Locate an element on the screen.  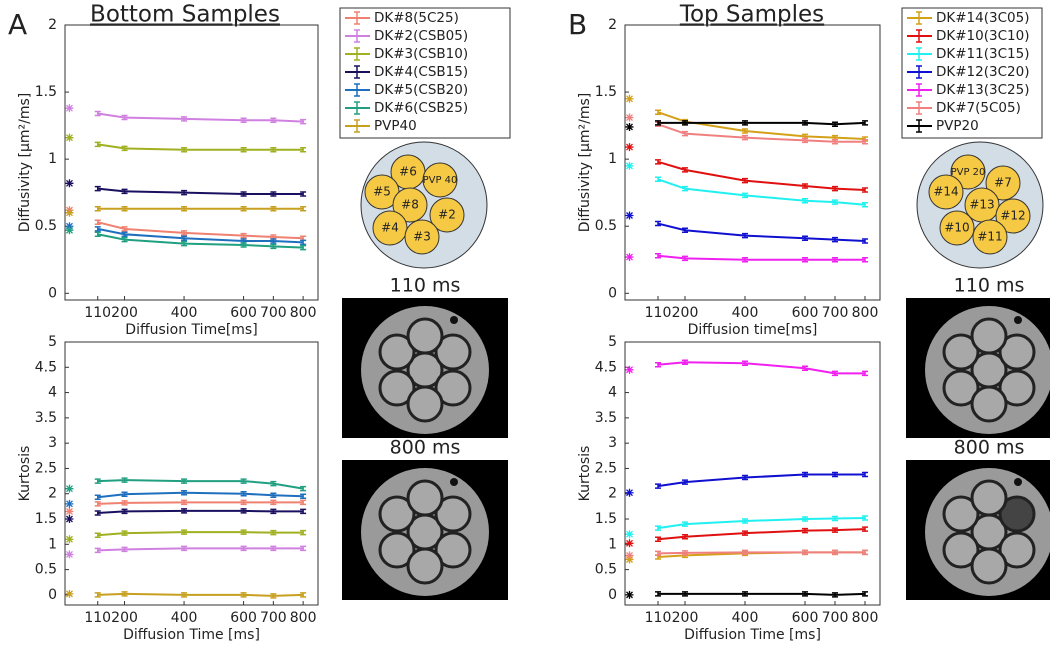
x-tick-label: 400 is located at coordinates (184, 313).